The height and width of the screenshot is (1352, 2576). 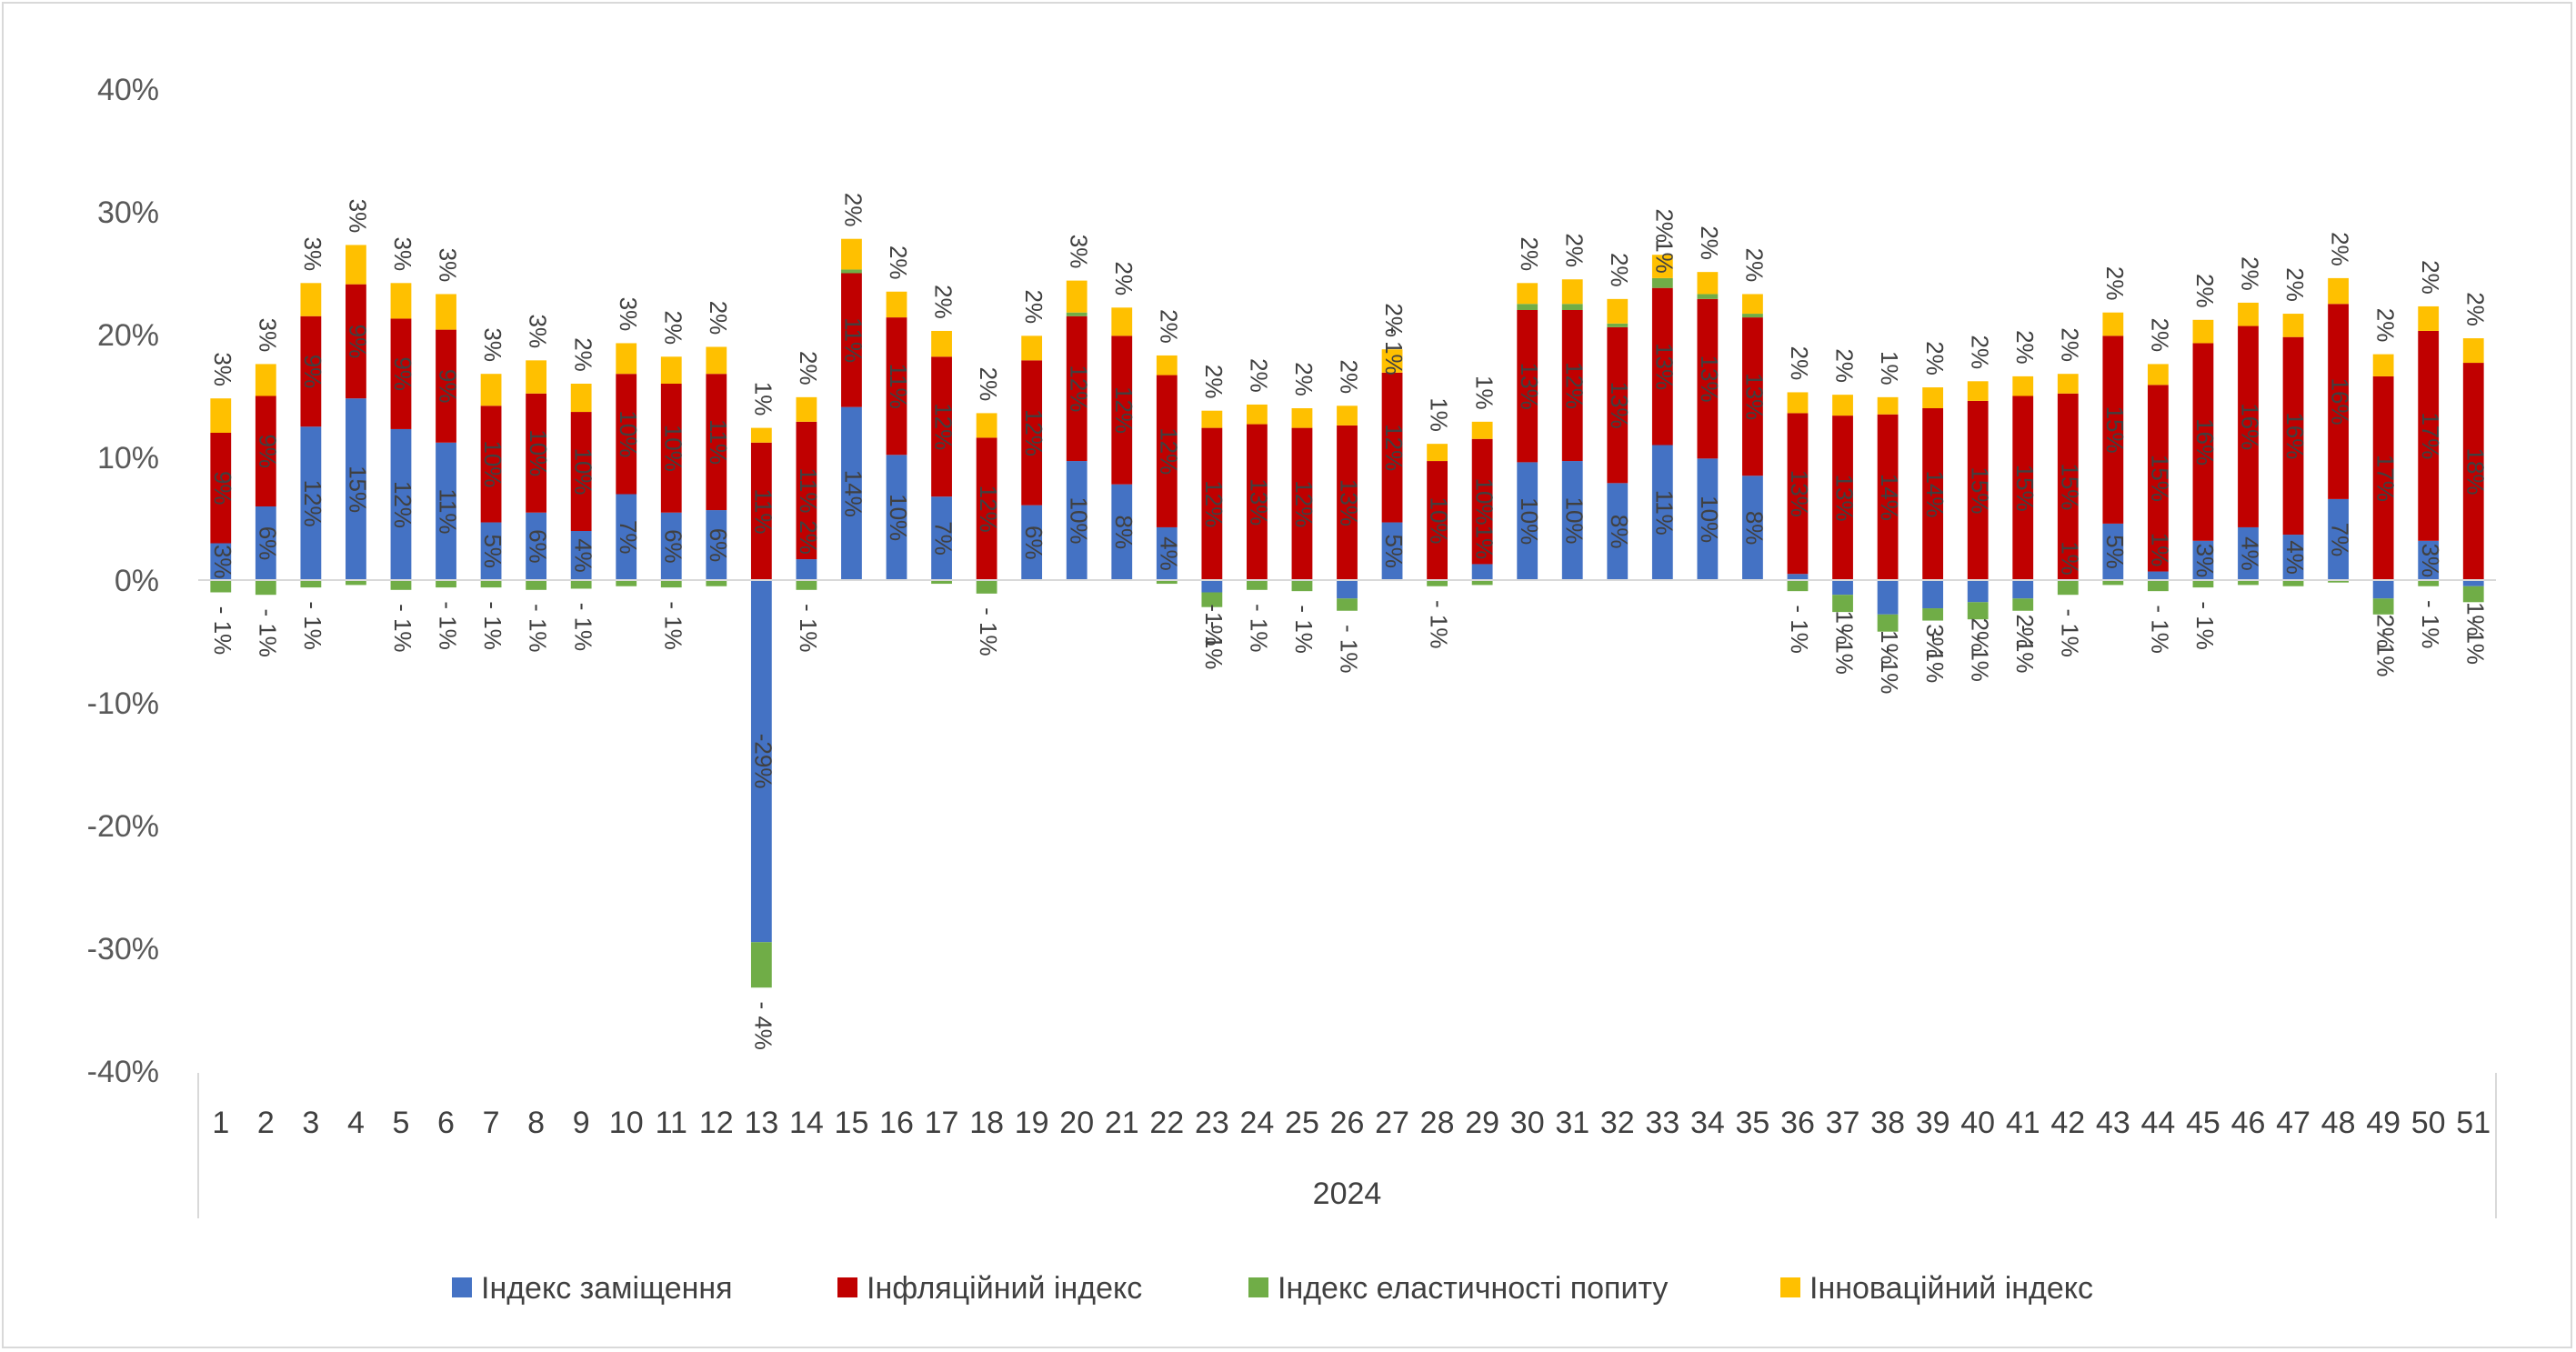 I want to click on x-tick-label: 23, so click(x=1212, y=1123).